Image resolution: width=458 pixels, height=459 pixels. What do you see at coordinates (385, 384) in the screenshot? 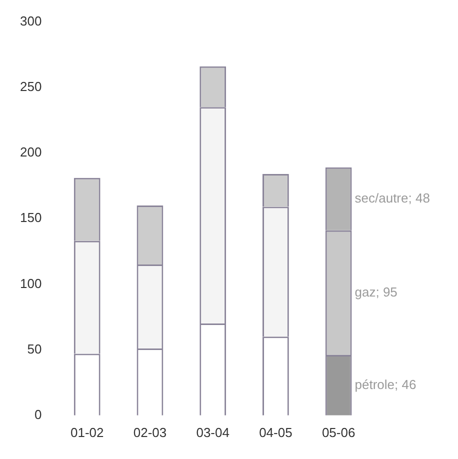
I see `text: pétrole; 46` at bounding box center [385, 384].